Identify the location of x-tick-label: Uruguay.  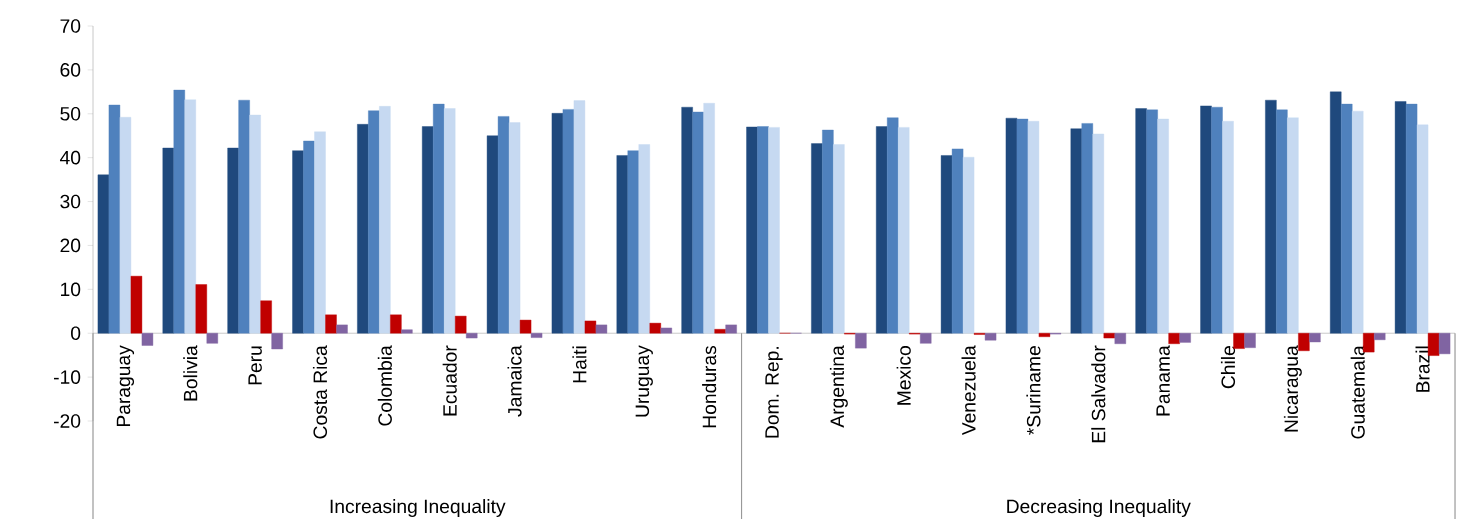
(644, 381).